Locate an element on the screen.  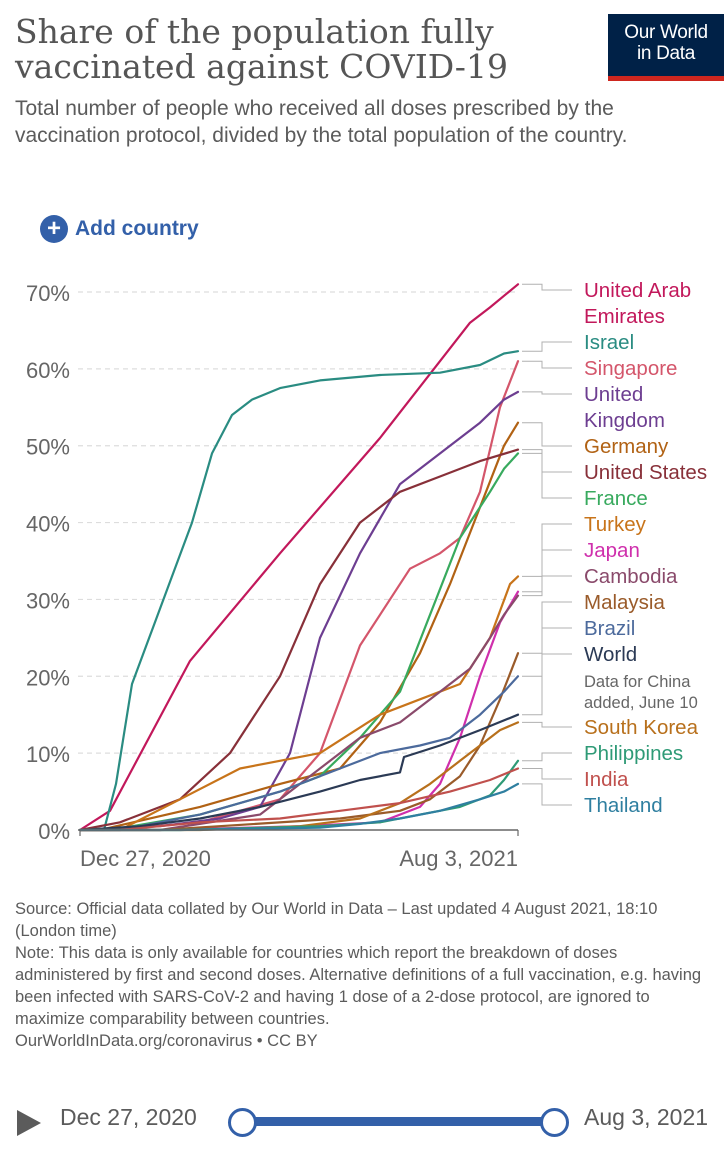
timeline-start-label: Dec 27, 2020 is located at coordinates (128, 1117).